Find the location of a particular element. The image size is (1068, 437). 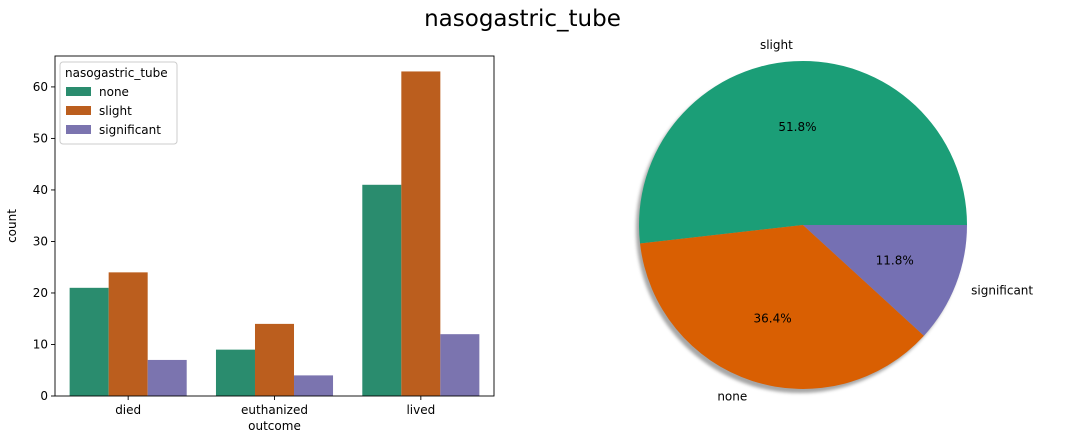

pie-category-label: significant is located at coordinates (1002, 290).